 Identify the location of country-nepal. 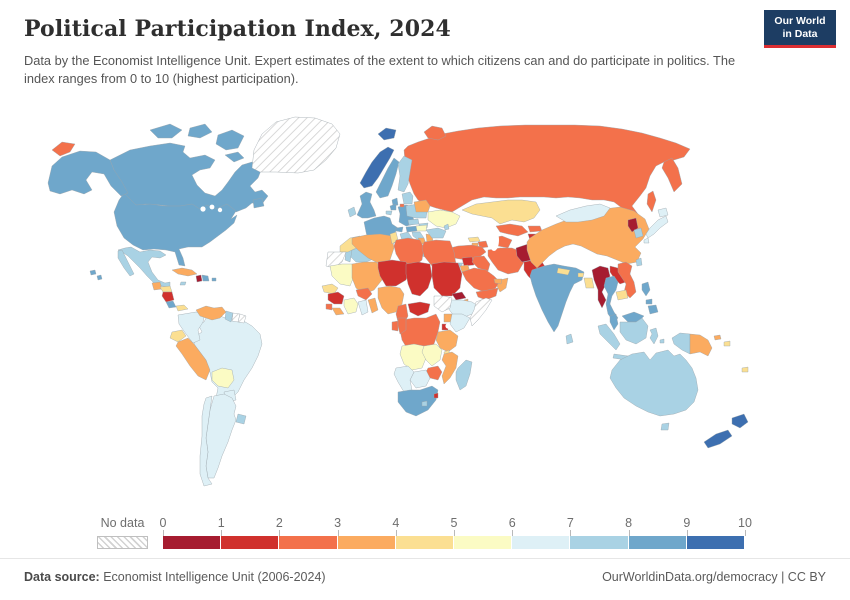
(563, 271).